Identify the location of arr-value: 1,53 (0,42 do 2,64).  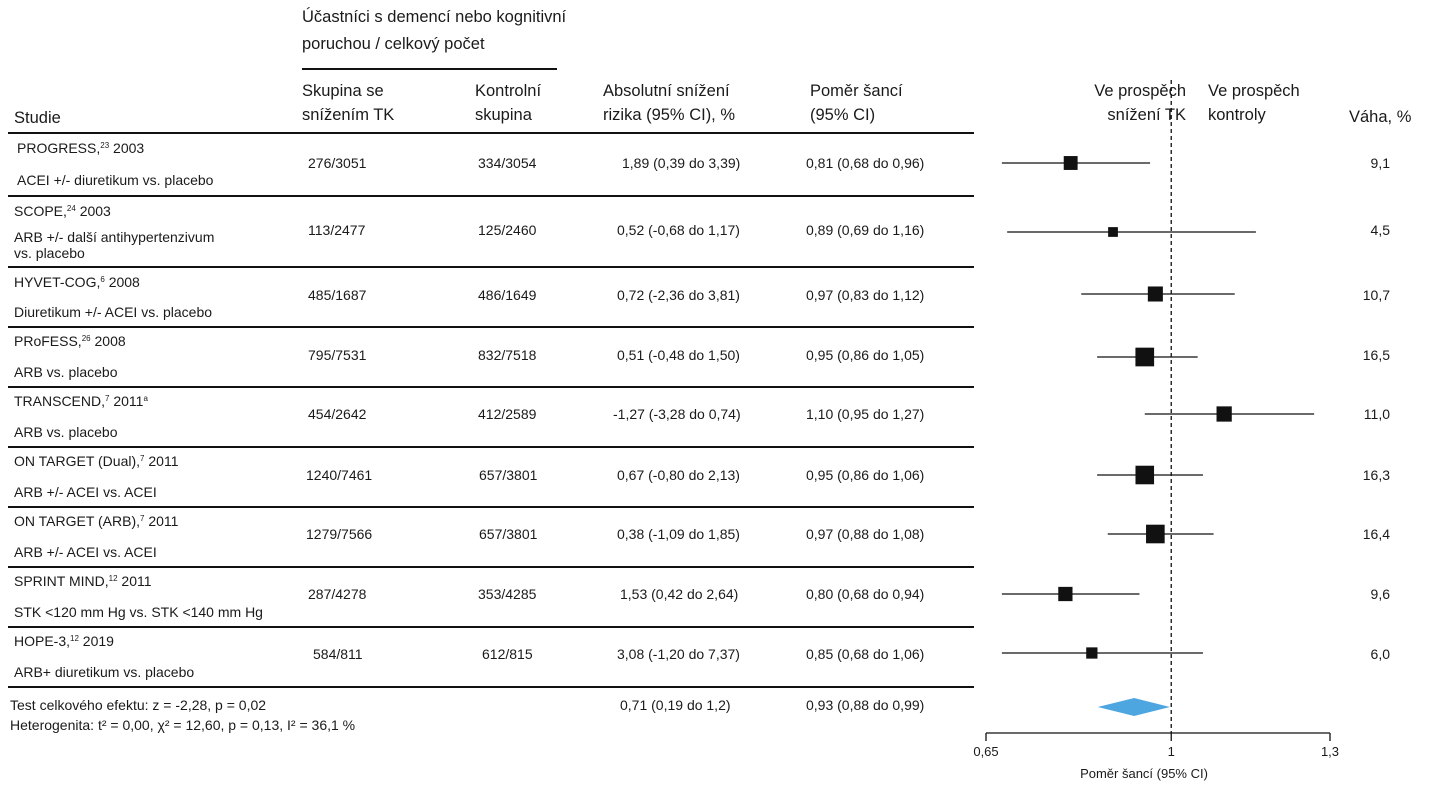
(679, 594).